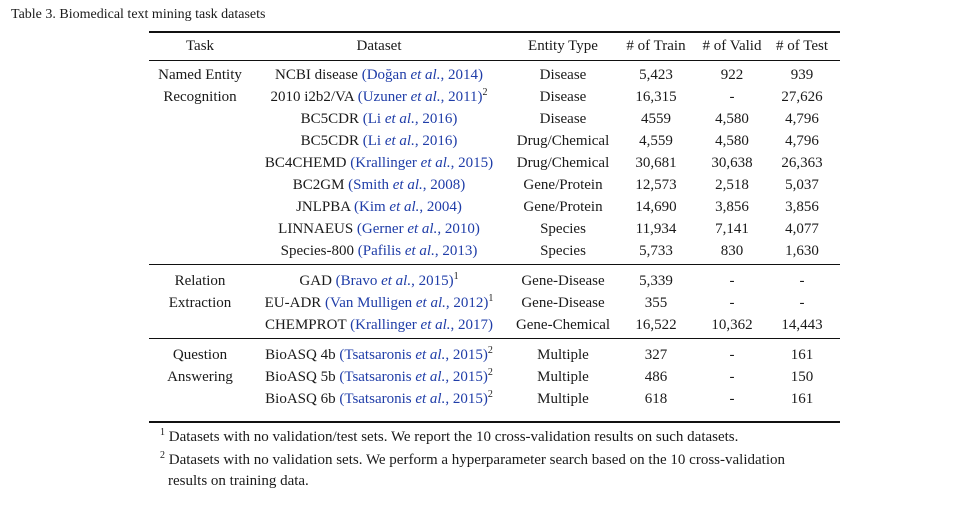 The width and height of the screenshot is (964, 505). Describe the element at coordinates (732, 185) in the screenshot. I see `valid-count-cell: 2,518` at that location.